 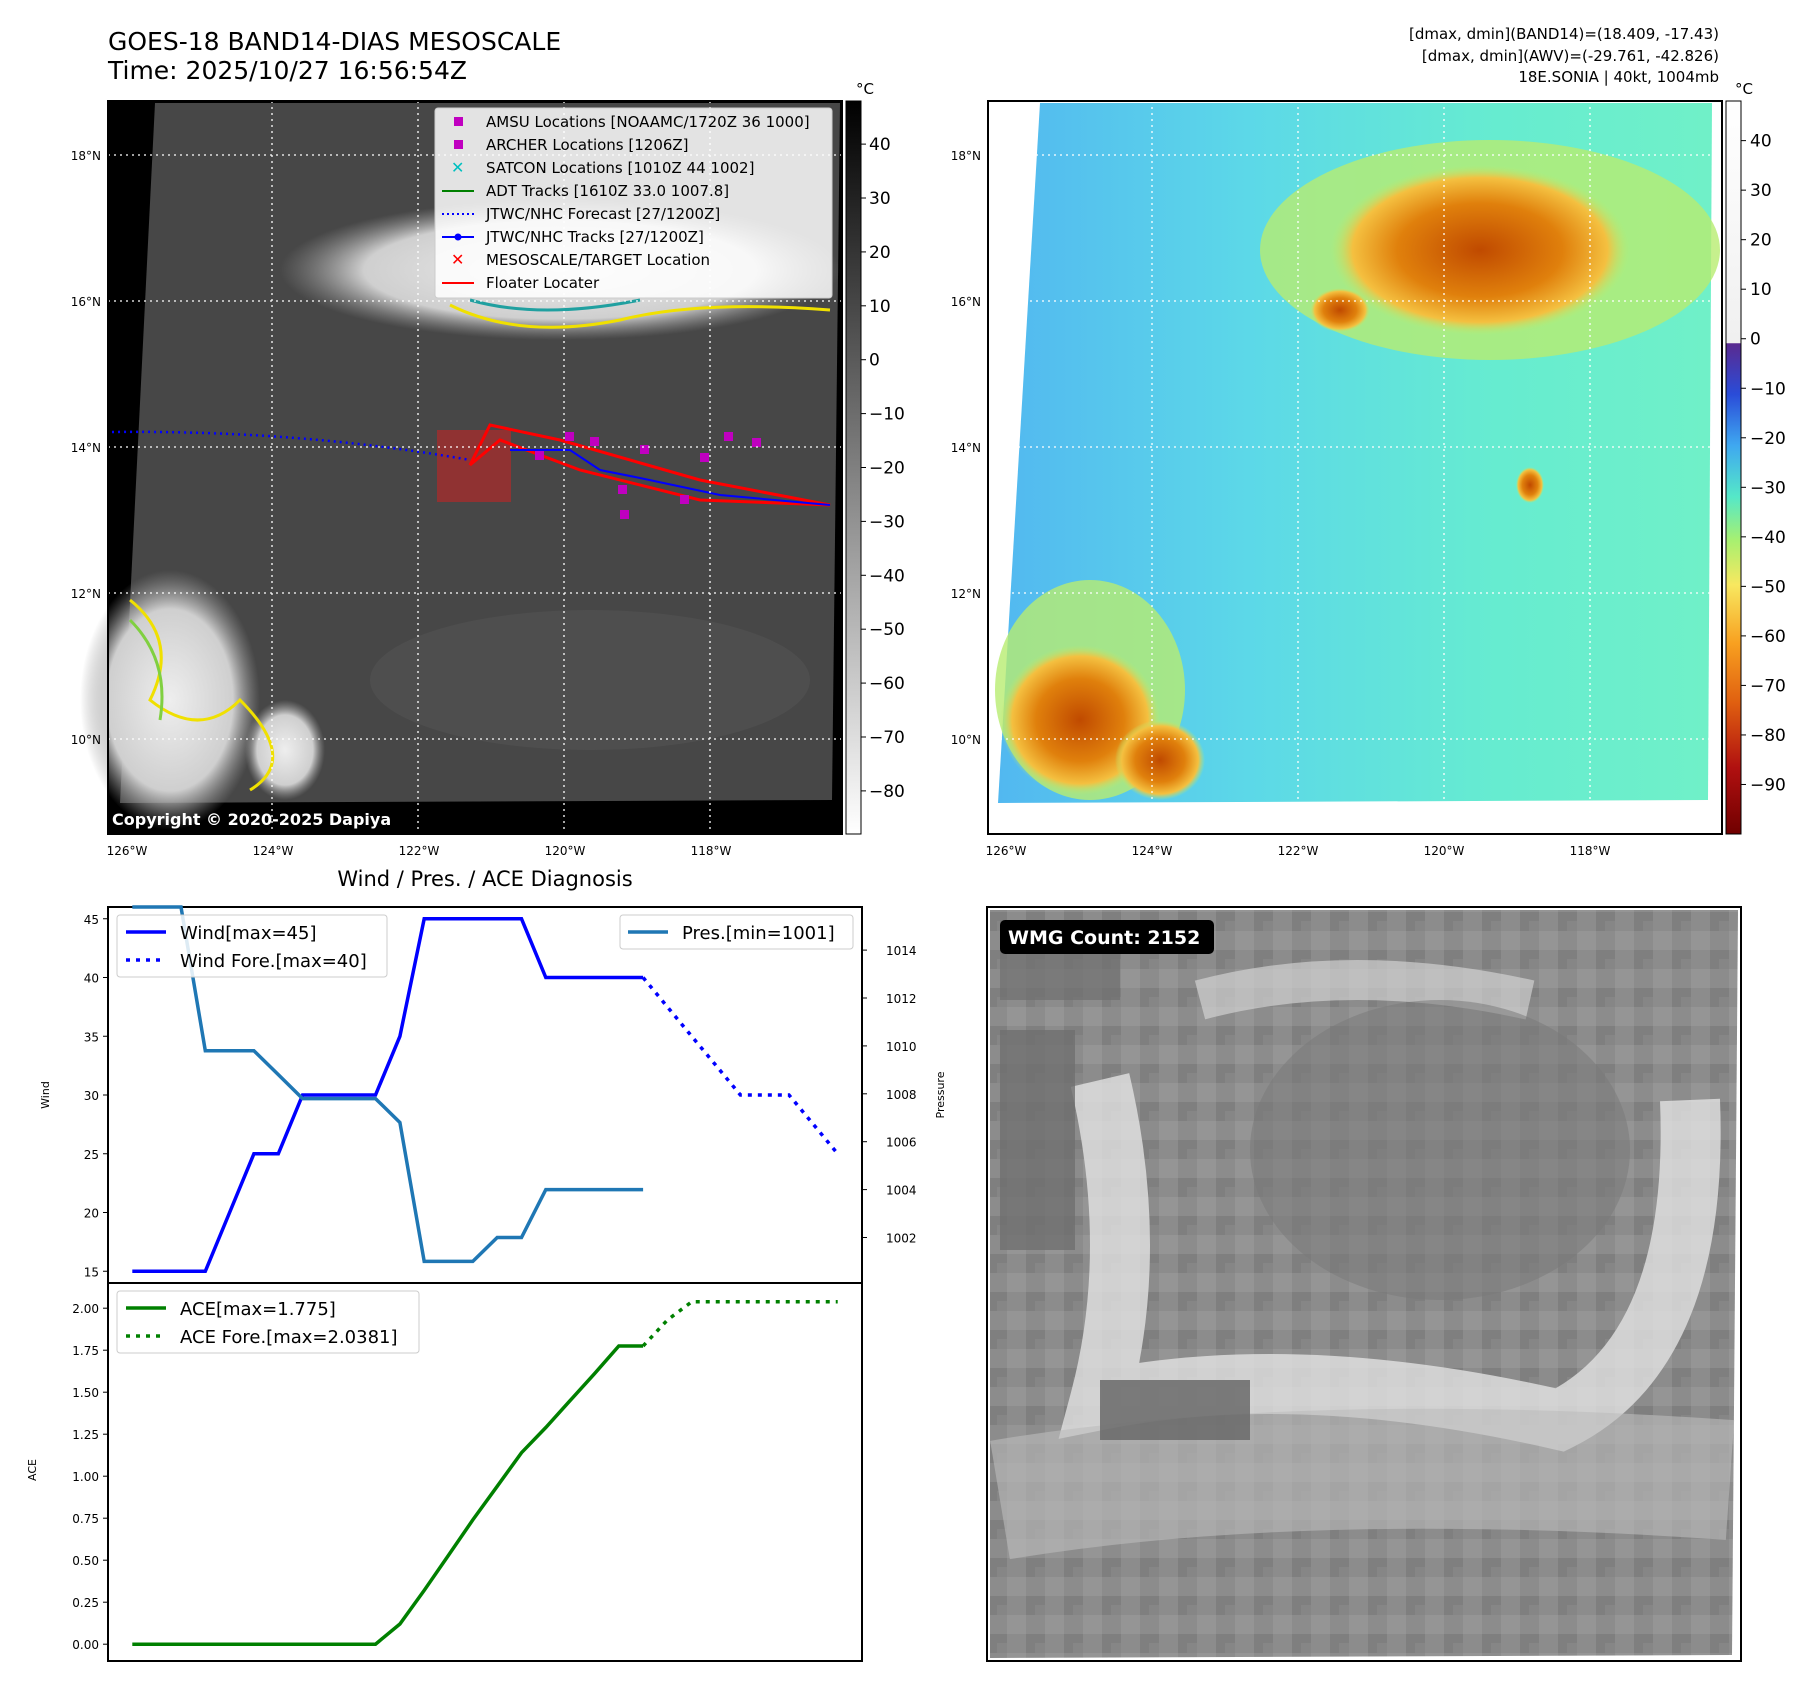 What do you see at coordinates (86, 156) in the screenshot?
I see `lat-tick-left: 18°N` at bounding box center [86, 156].